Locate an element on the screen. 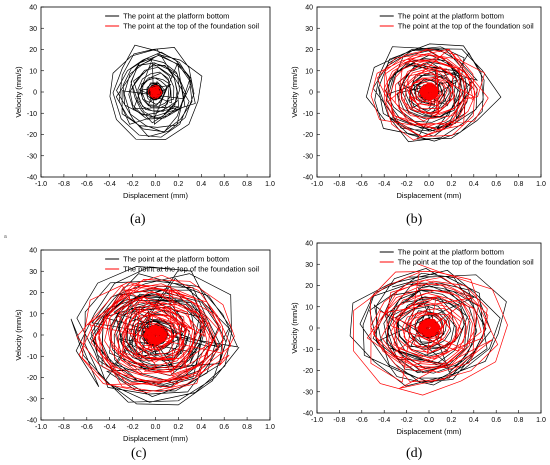 Image resolution: width=550 pixels, height=465 pixels. panel-label-d: (d) is located at coordinates (414, 453).